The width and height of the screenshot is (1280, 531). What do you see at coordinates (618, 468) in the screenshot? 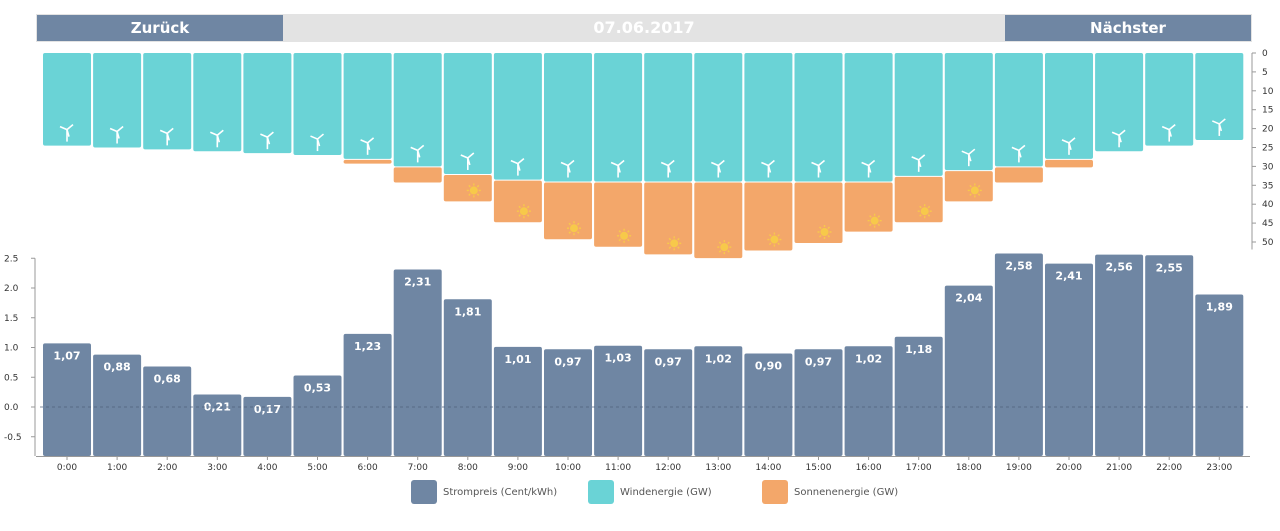
I see `x-tick-label: 11:00` at bounding box center [618, 468].